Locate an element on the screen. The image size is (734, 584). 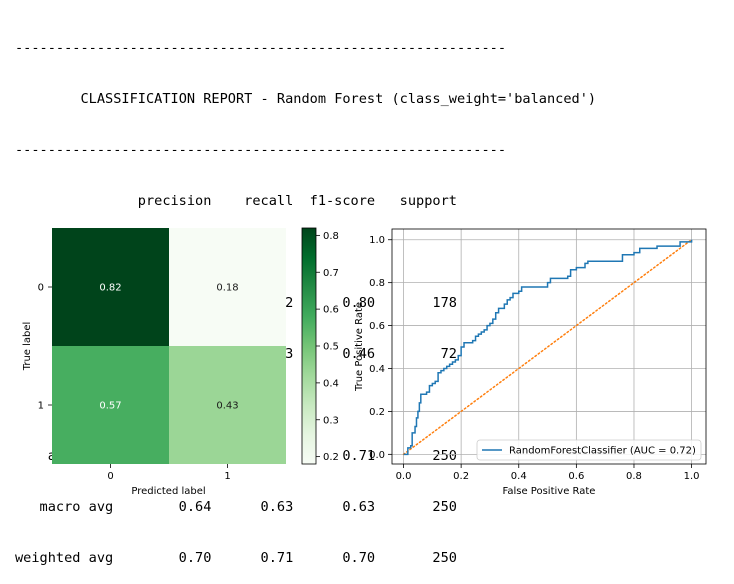
confusion-matrix-axes: 0 1 0 1 is located at coordinates (134, 383).